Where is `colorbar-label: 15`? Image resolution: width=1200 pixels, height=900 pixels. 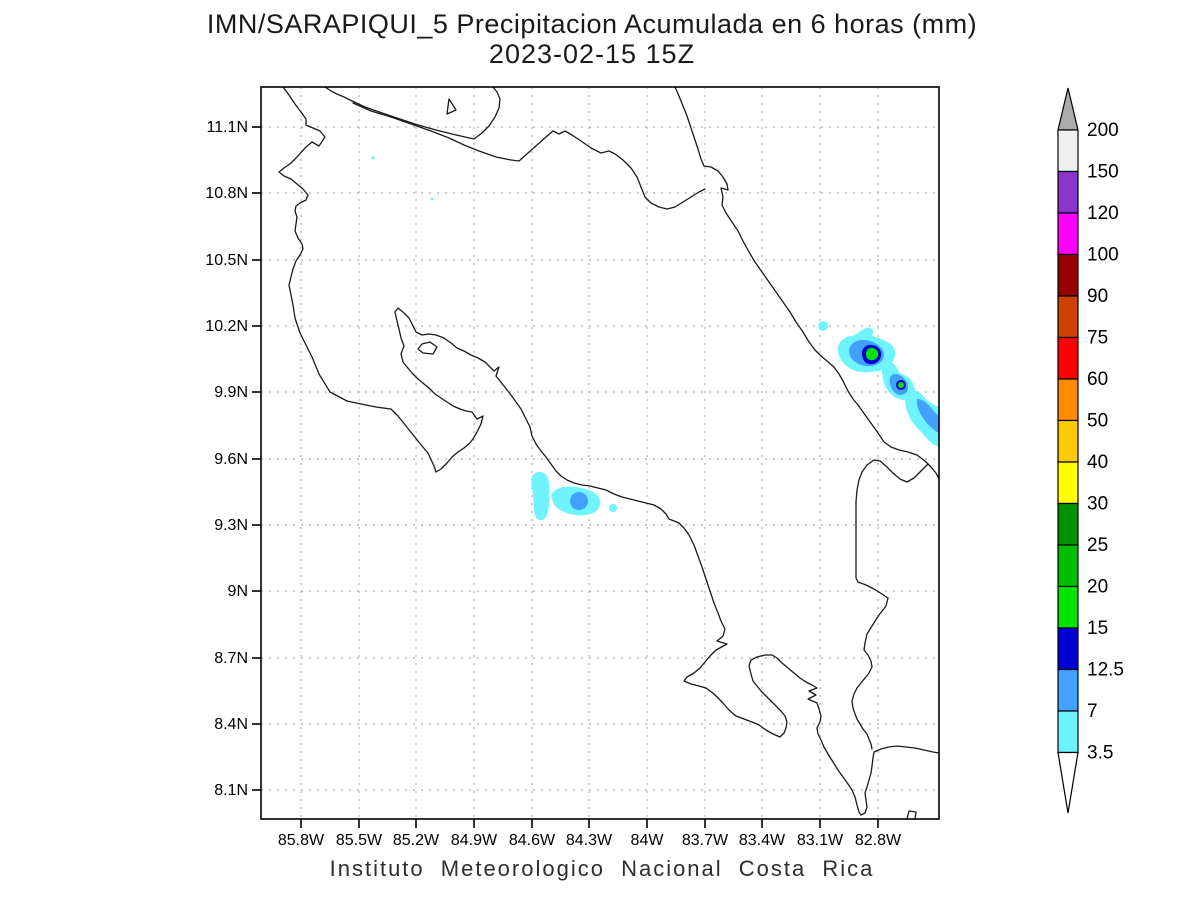
colorbar-label: 15 is located at coordinates (1097, 628).